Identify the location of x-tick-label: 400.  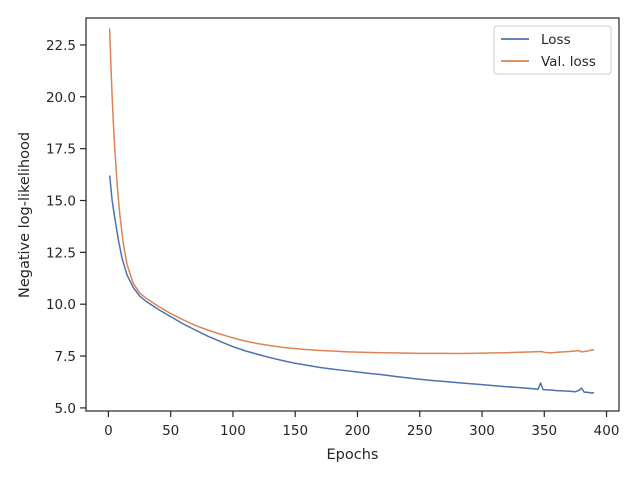
(607, 431).